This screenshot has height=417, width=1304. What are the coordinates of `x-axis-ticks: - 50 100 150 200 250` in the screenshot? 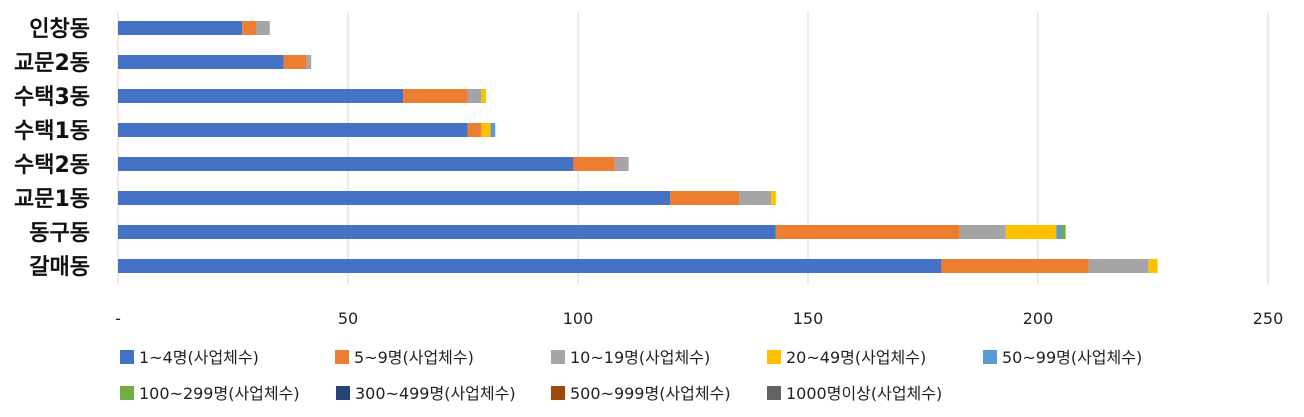 It's located at (699, 318).